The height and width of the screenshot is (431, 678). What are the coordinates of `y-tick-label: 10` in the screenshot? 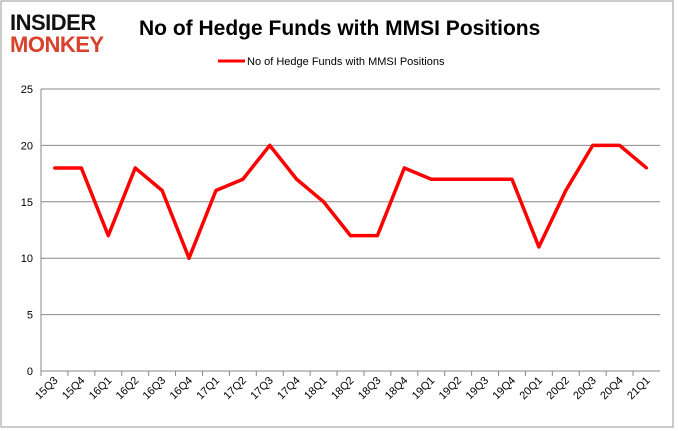 It's located at (27, 259).